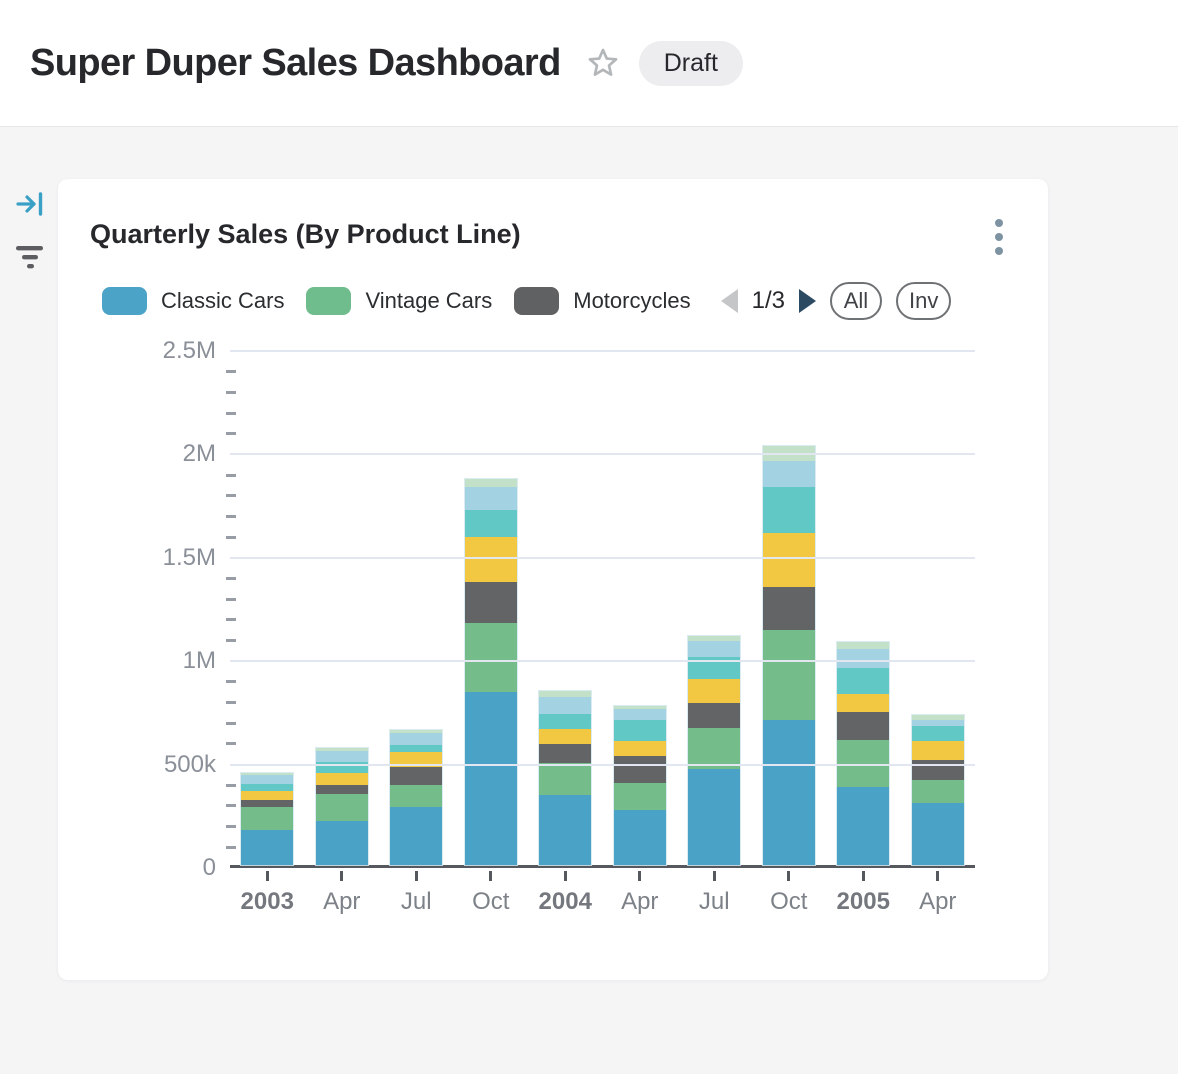  What do you see at coordinates (491, 901) in the screenshot?
I see `x-axis-label: Oct` at bounding box center [491, 901].